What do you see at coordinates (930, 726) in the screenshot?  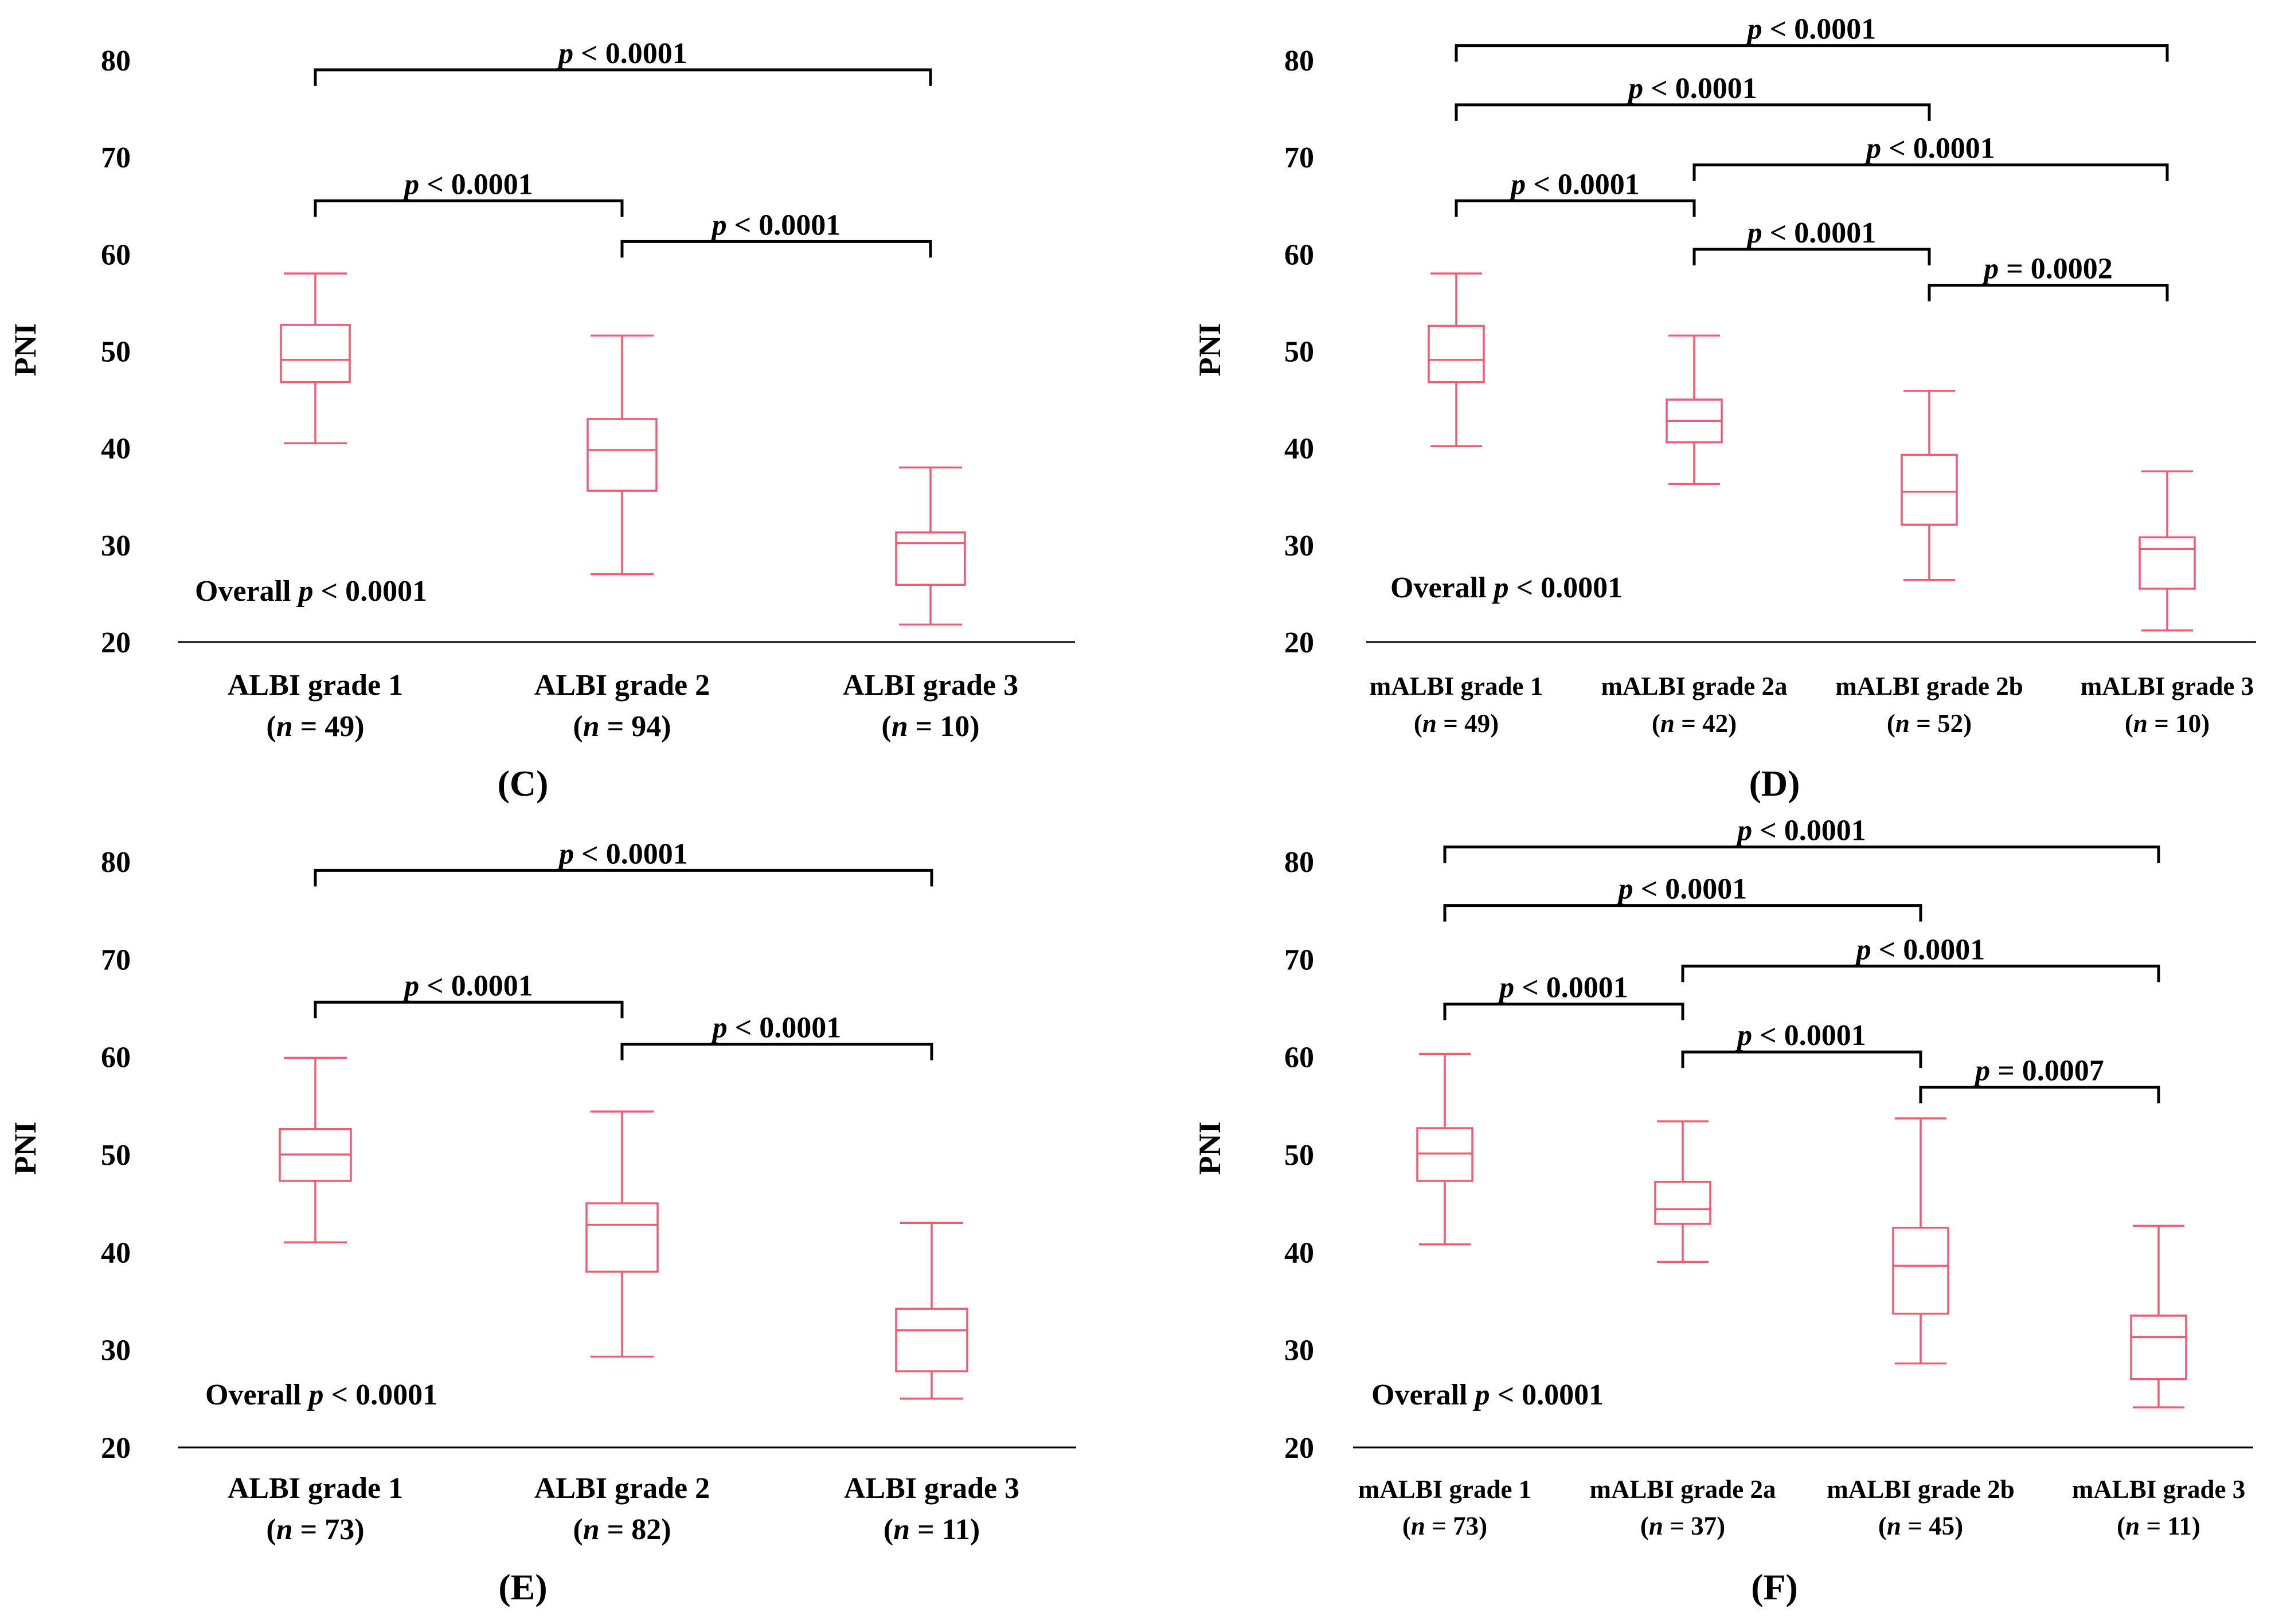 I see `panel-c-n-label: (n = 10)` at bounding box center [930, 726].